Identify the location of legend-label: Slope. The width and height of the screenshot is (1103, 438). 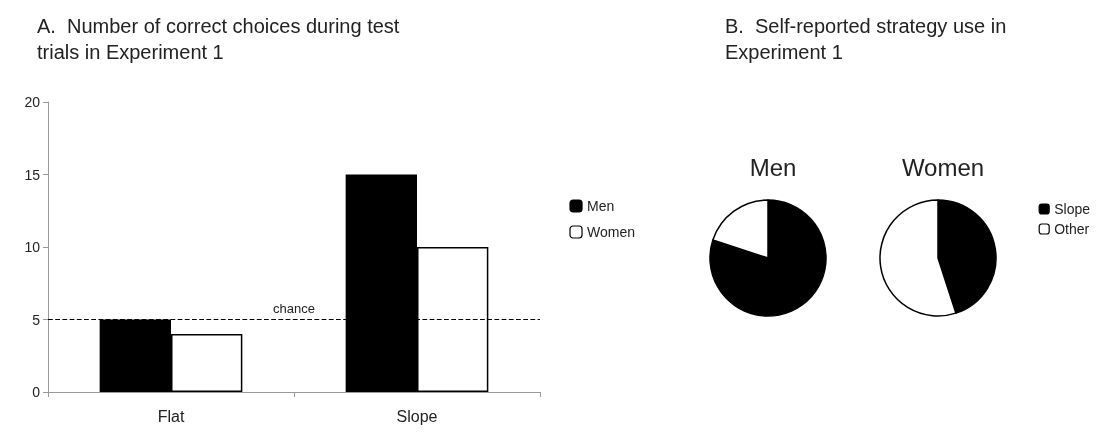
(1072, 209).